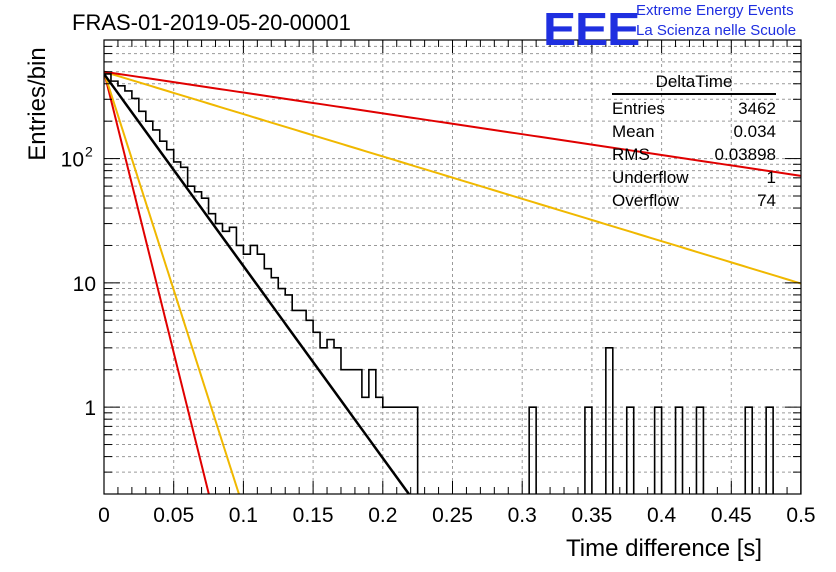 This screenshot has width=836, height=572. What do you see at coordinates (631, 154) in the screenshot?
I see `stats-label: RMS` at bounding box center [631, 154].